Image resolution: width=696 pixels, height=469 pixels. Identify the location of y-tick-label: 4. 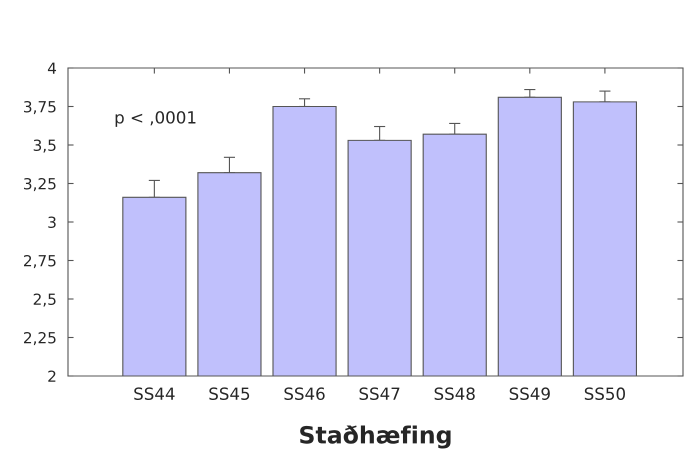
(52, 68).